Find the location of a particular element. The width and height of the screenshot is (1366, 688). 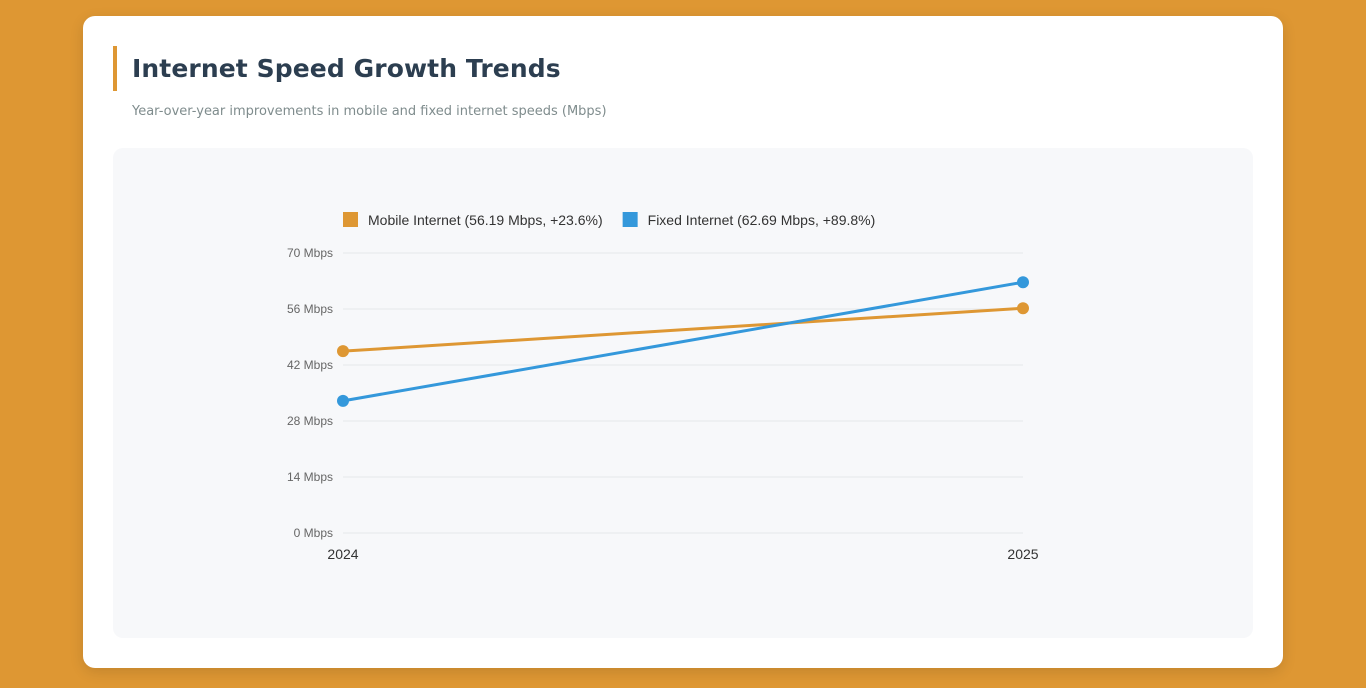

y-tick-label: 0 Mbps is located at coordinates (313, 533).